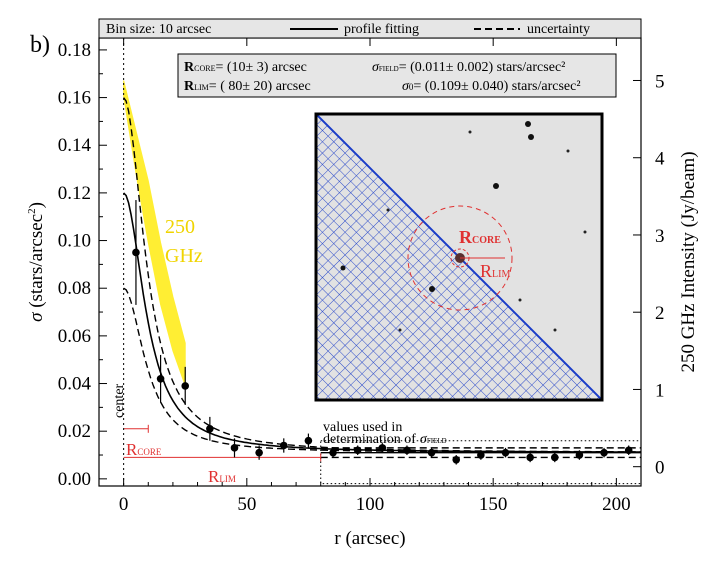 The image size is (708, 566). I want to click on field-region-layer, so click(481, 462).